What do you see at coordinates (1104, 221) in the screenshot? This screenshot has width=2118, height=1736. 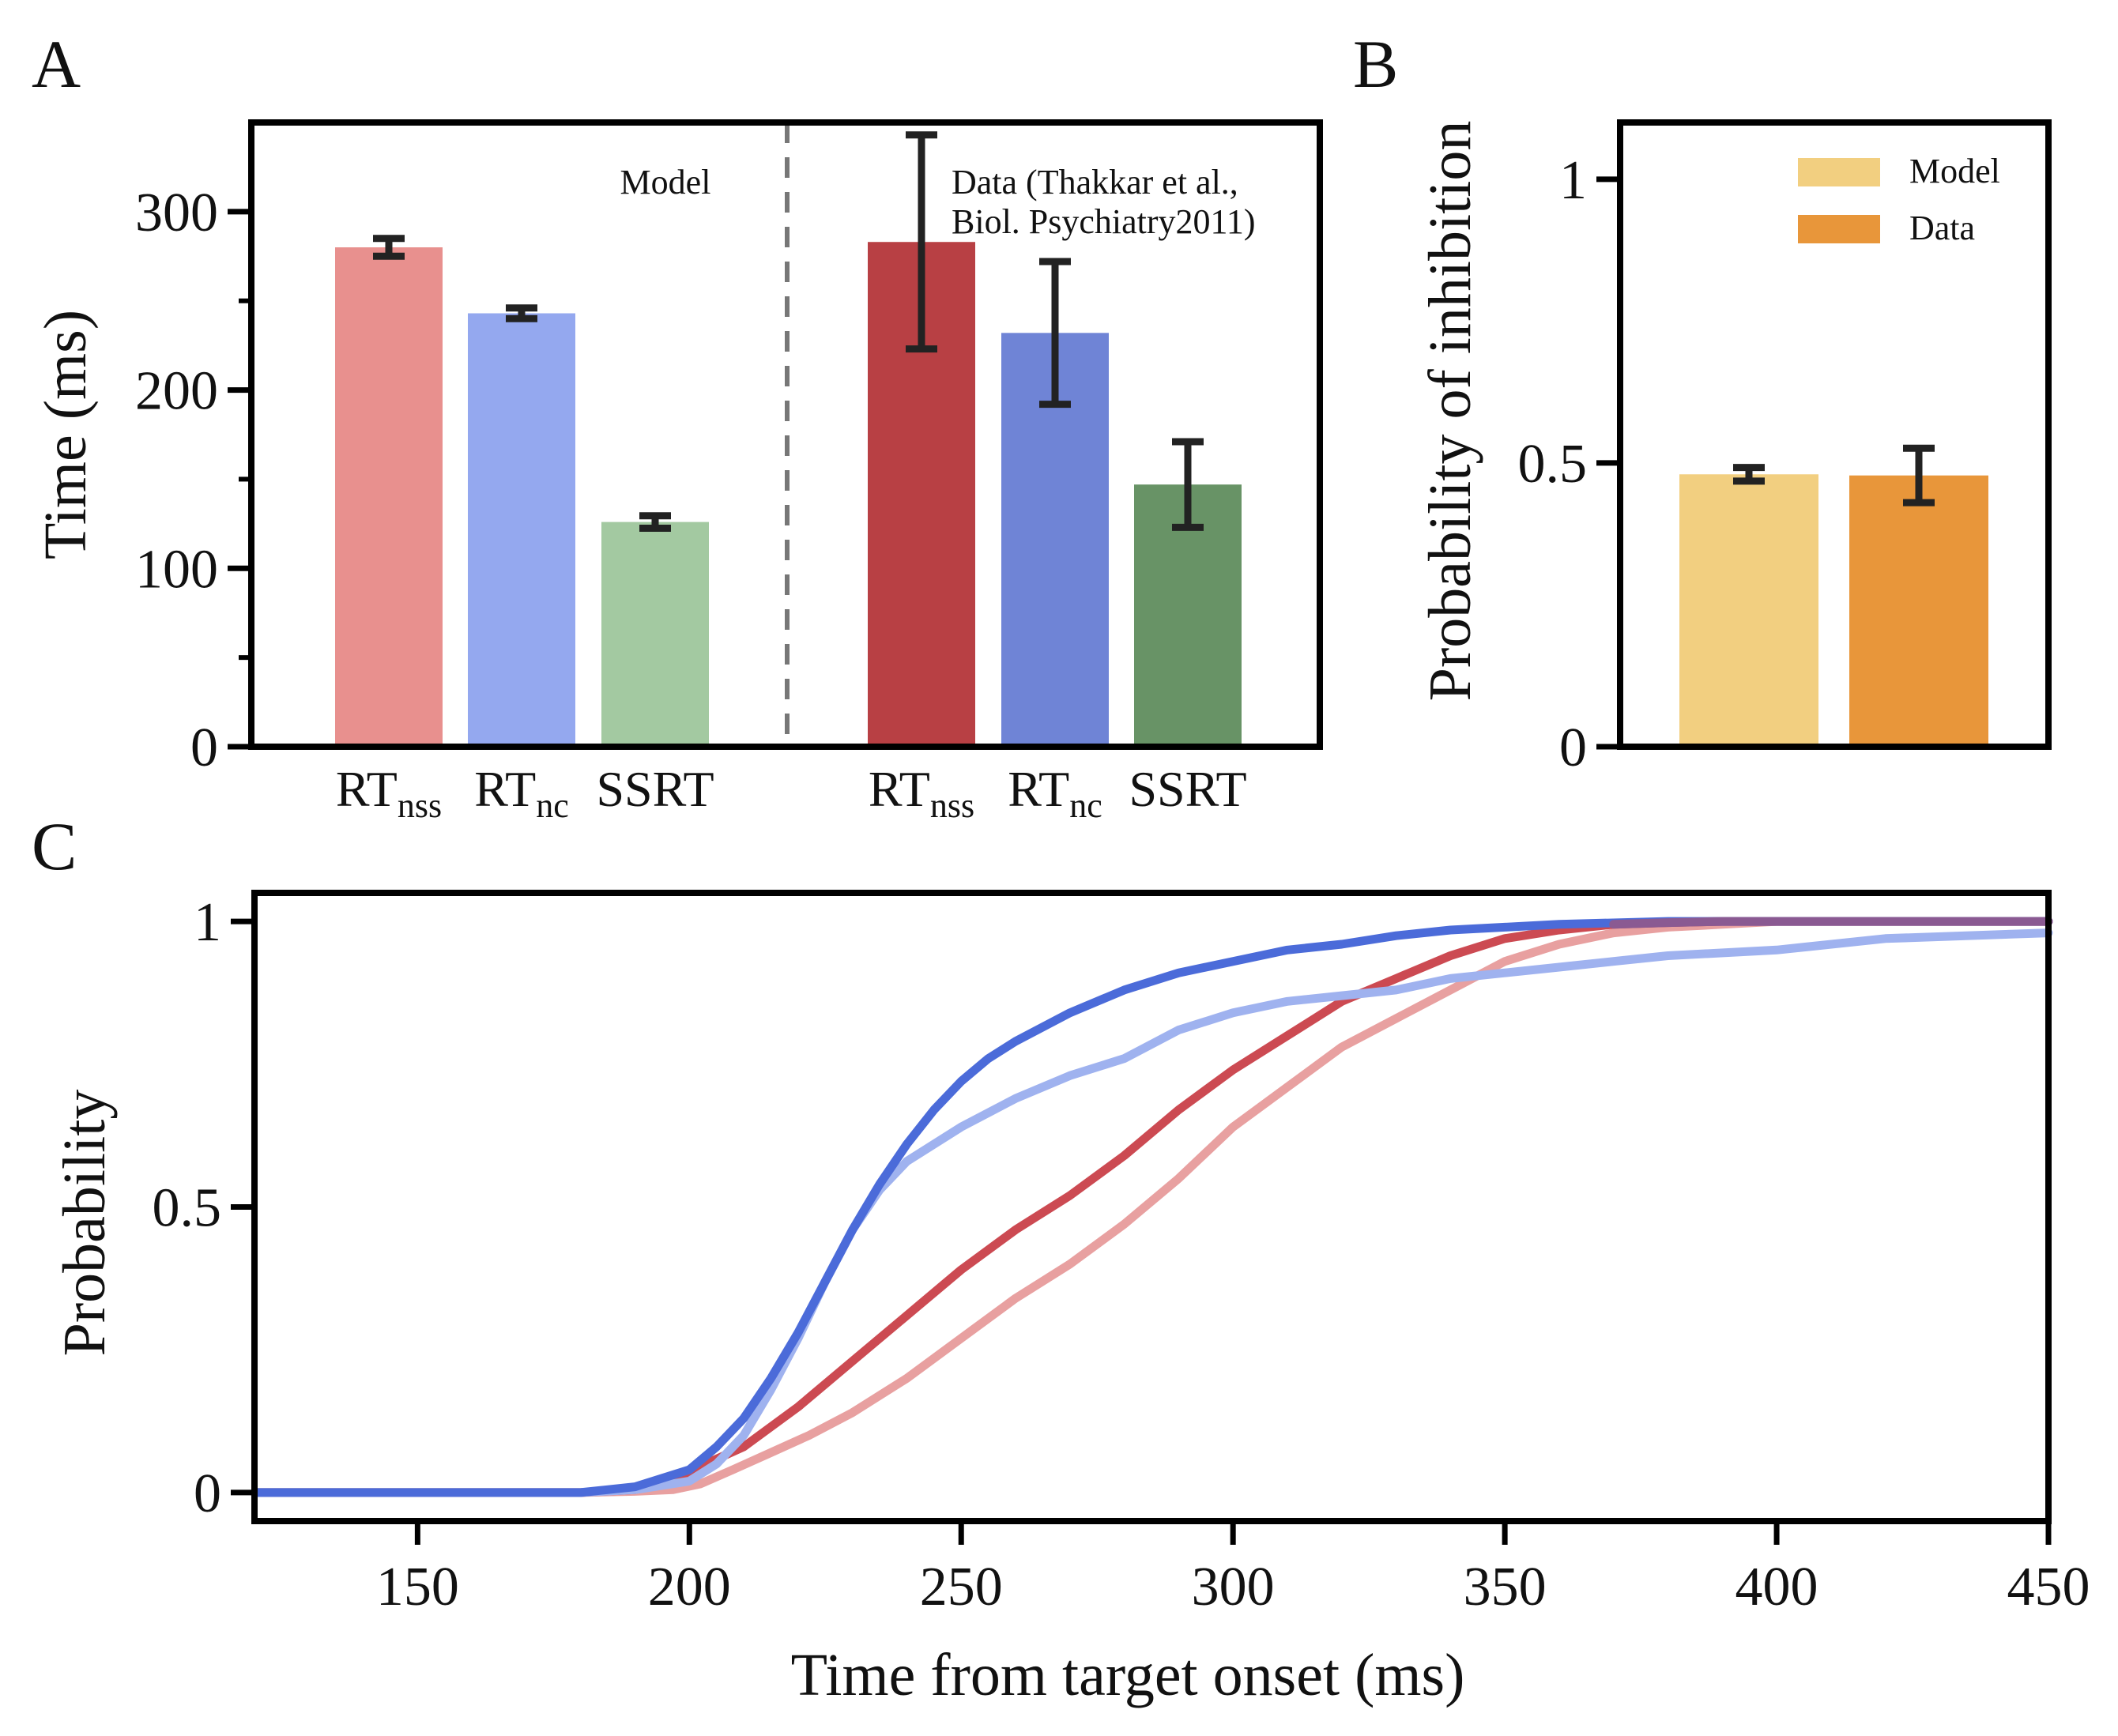 I see `panel-a-data-note-line: Biol. Psychiatry2011)` at bounding box center [1104, 221].